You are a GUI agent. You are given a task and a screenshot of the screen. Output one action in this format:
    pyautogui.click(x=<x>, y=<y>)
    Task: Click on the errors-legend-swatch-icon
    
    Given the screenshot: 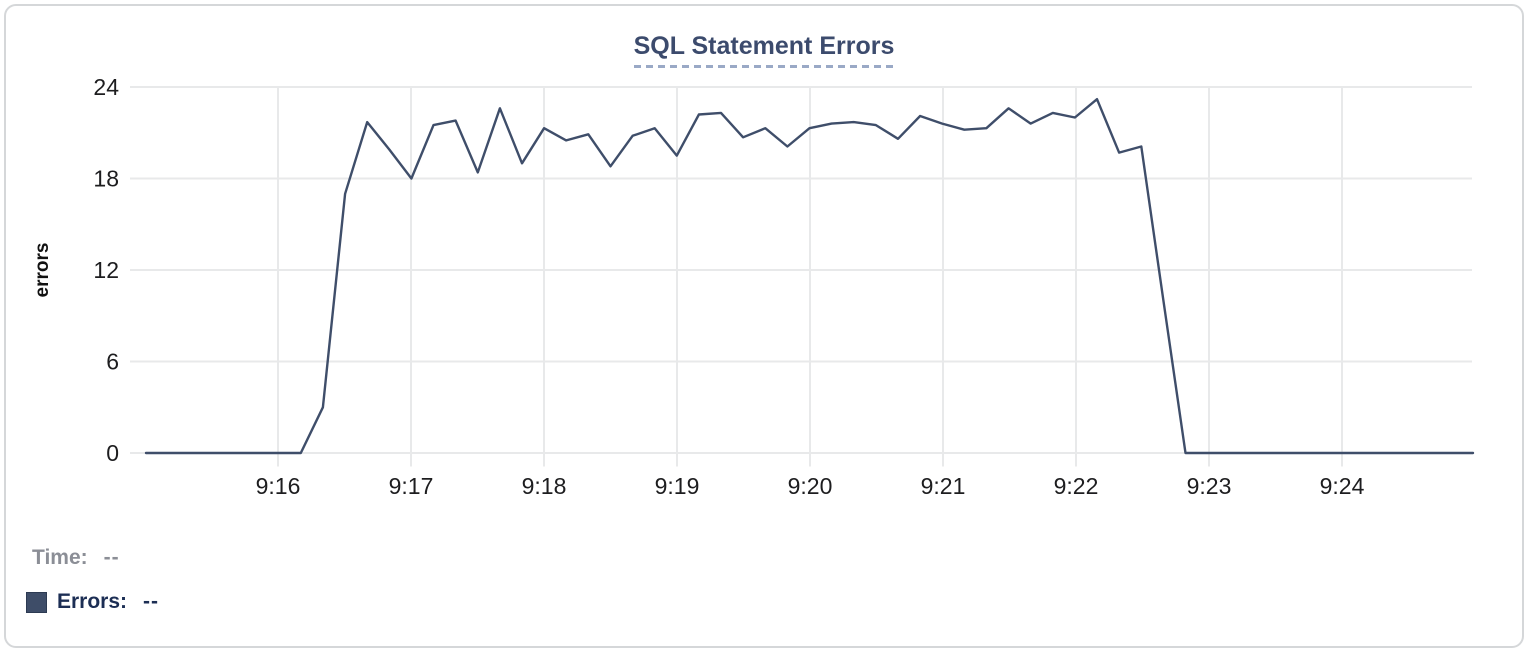 What is the action you would take?
    pyautogui.click(x=36, y=602)
    